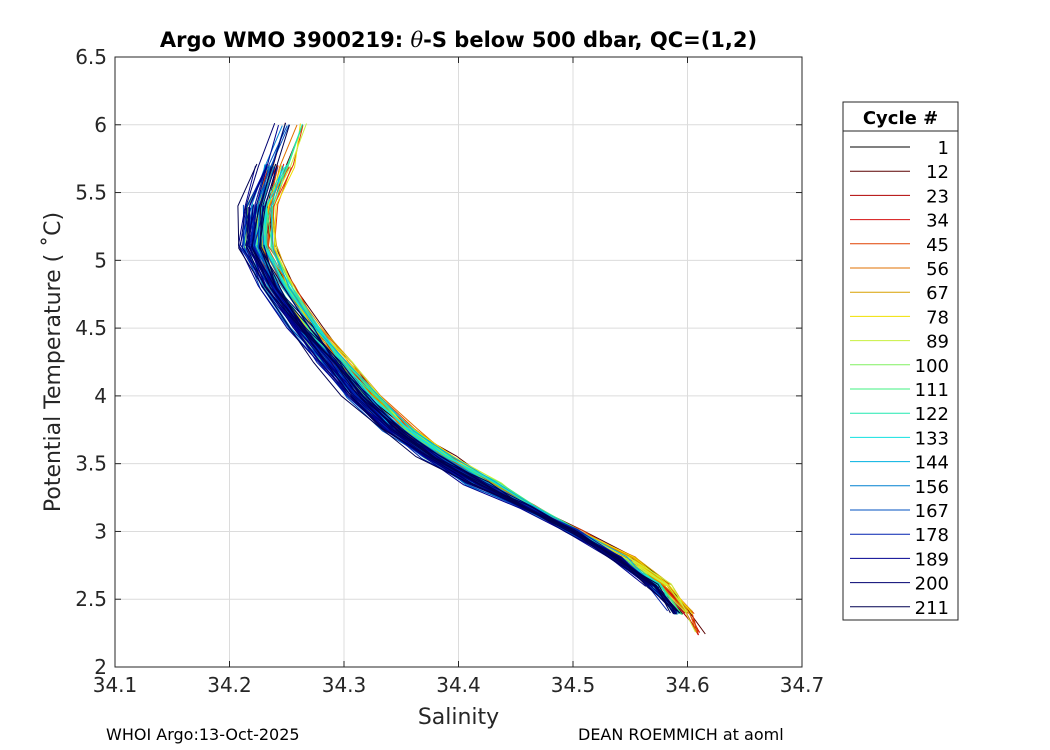  I want to click on y-tick-label: 6, so click(100, 125).